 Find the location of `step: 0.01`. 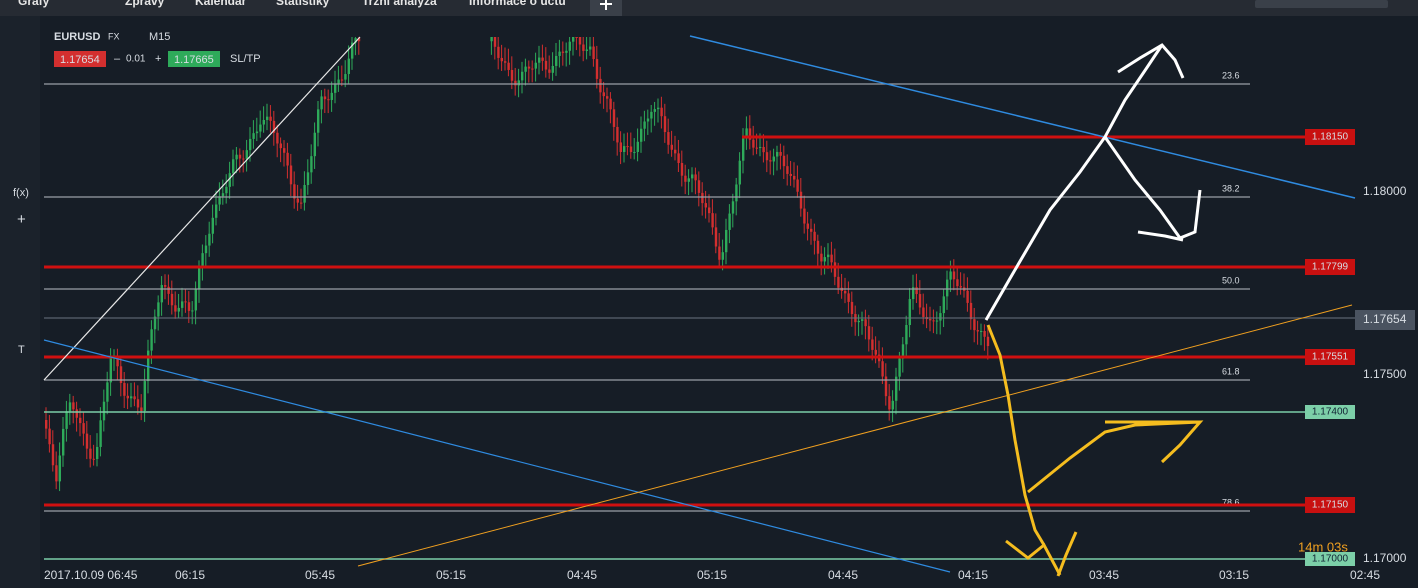

step: 0.01 is located at coordinates (136, 59).